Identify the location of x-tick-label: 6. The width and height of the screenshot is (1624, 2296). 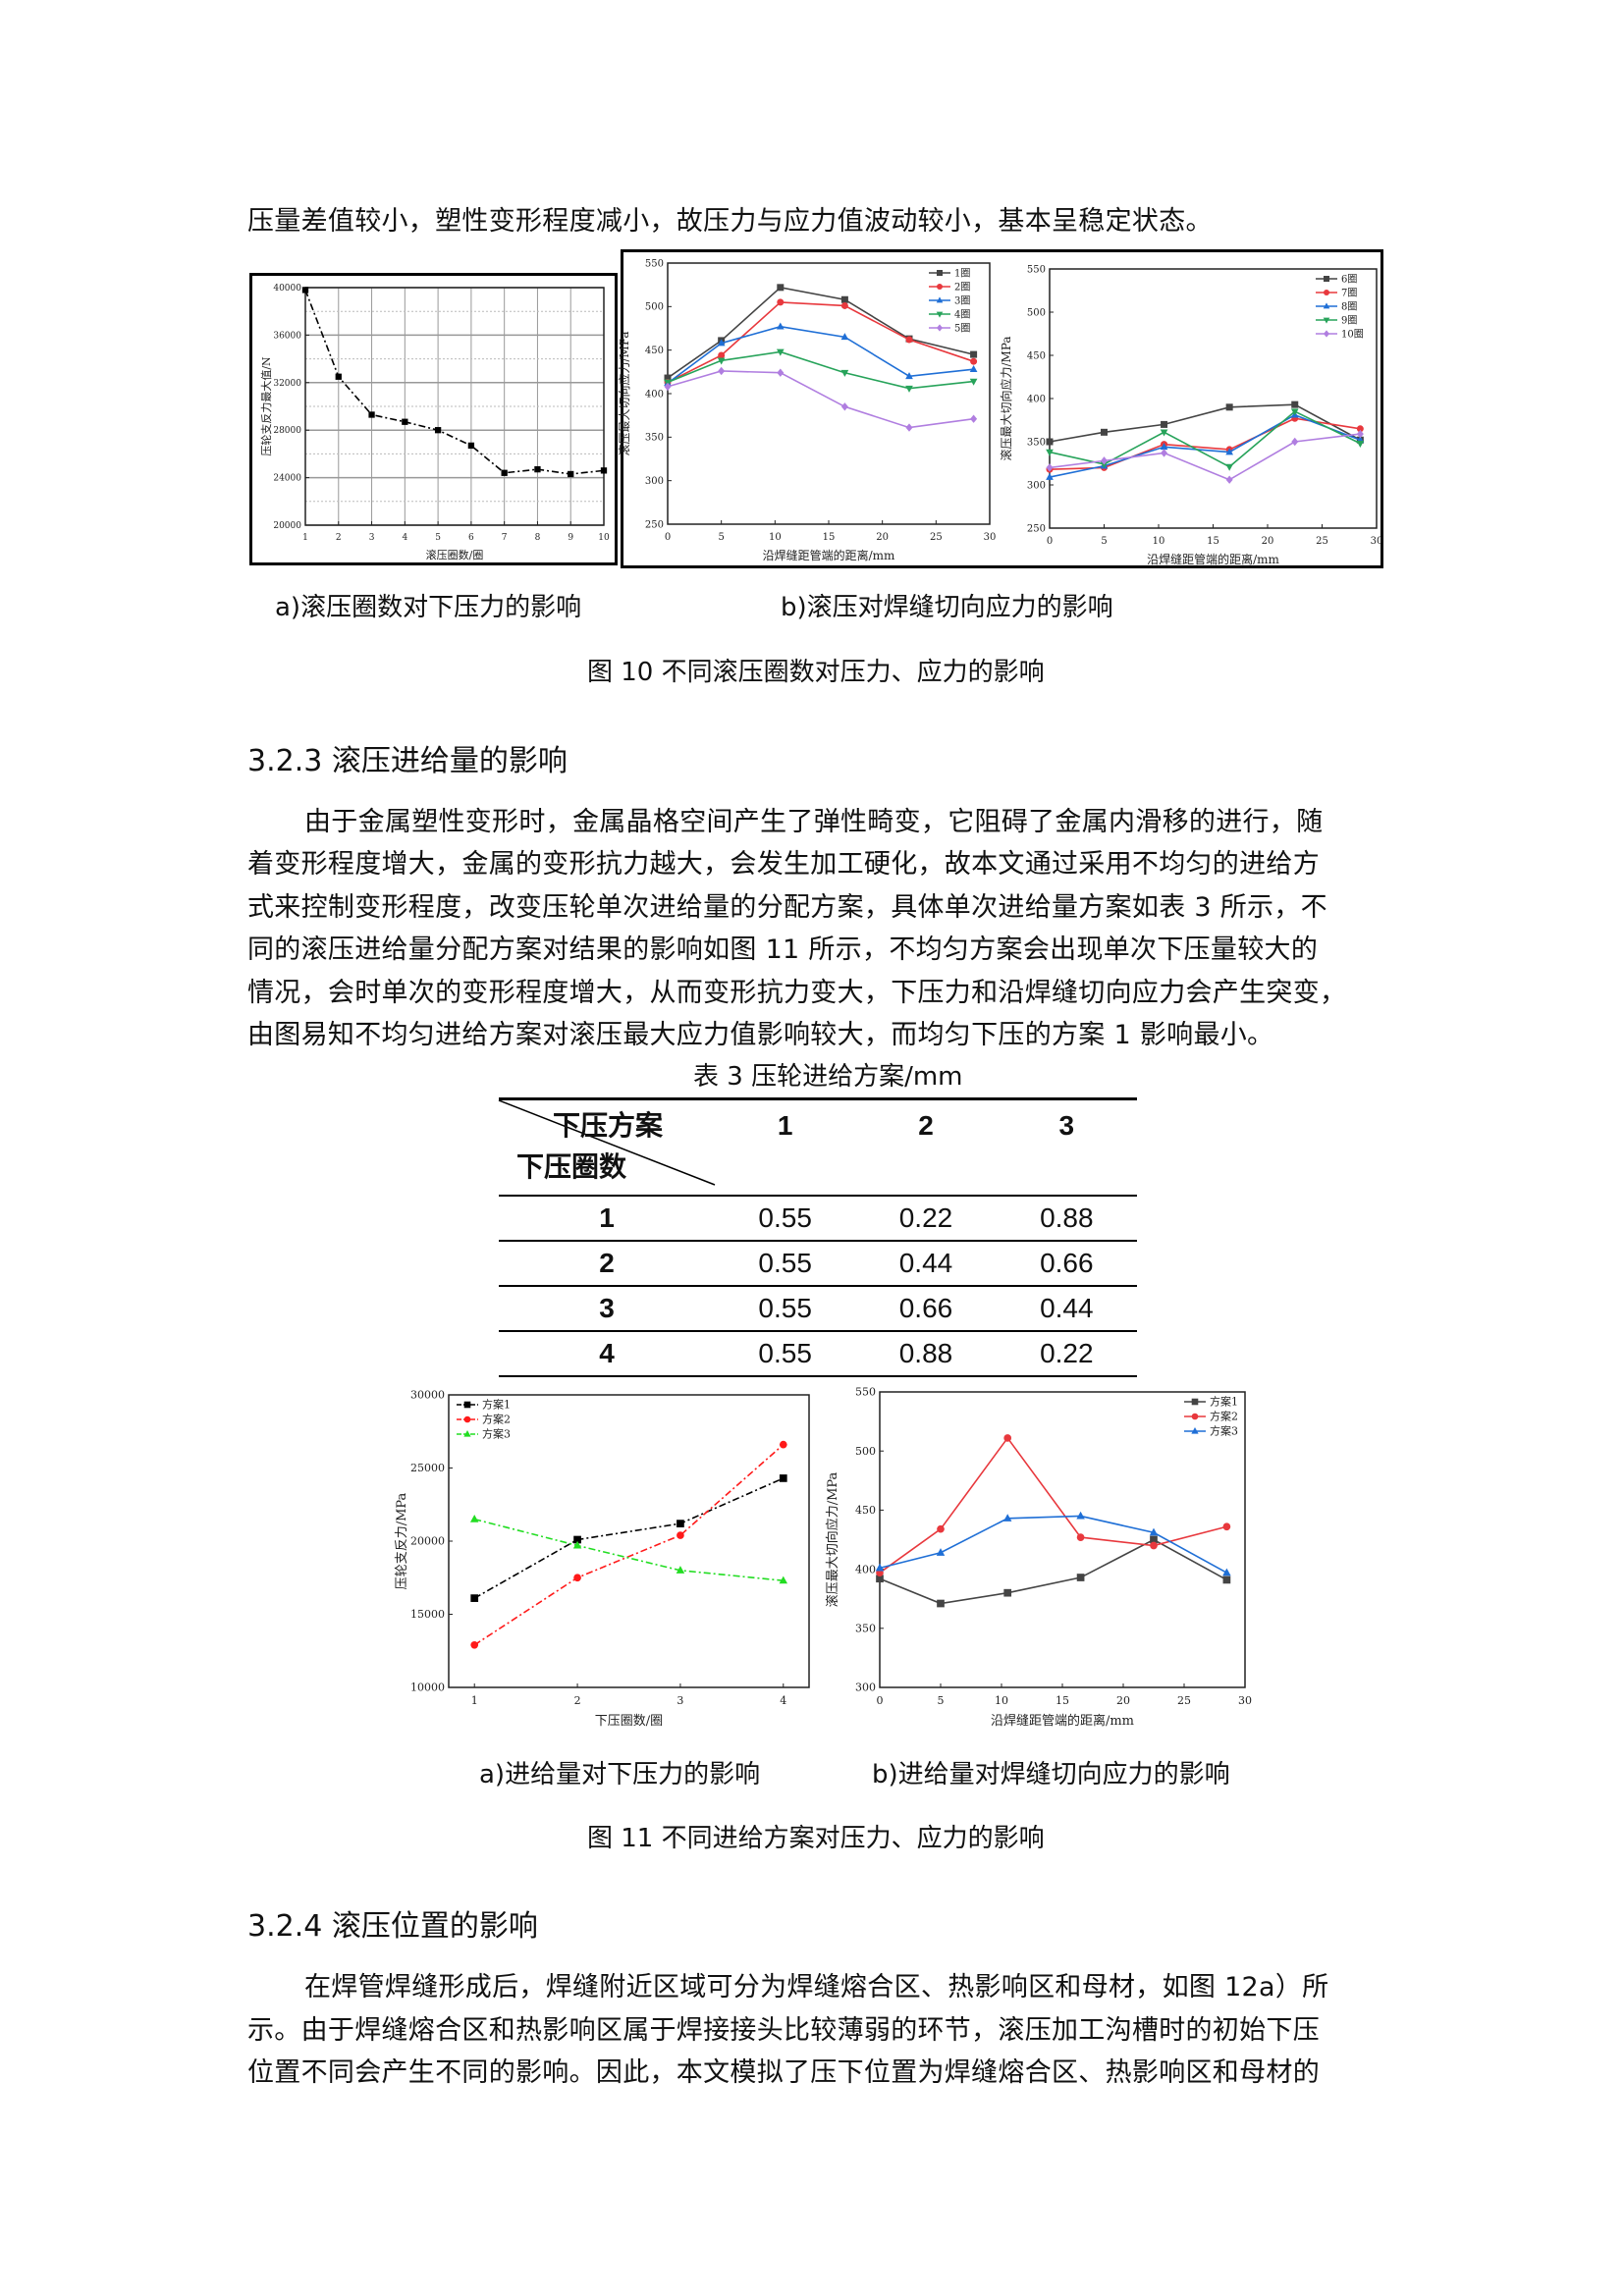
(471, 538).